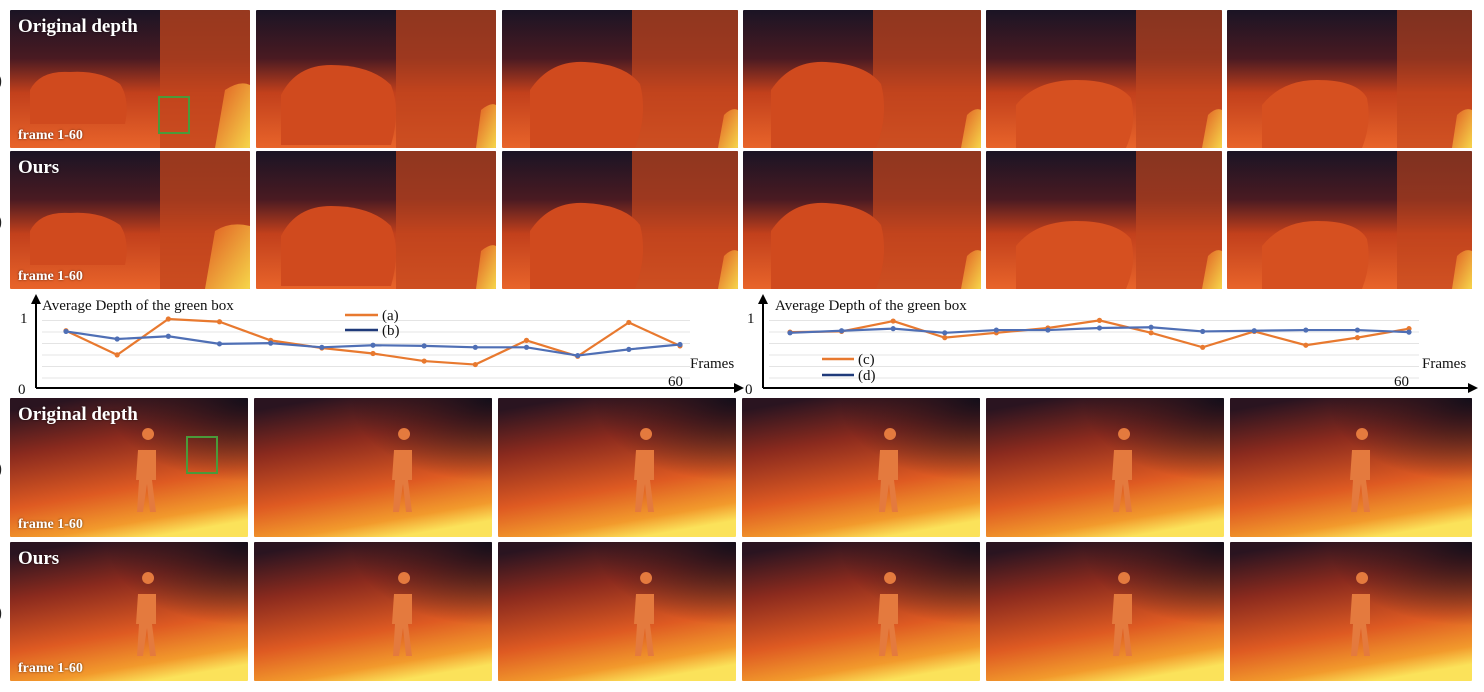  Describe the element at coordinates (174, 115) in the screenshot. I see `green-box` at that location.